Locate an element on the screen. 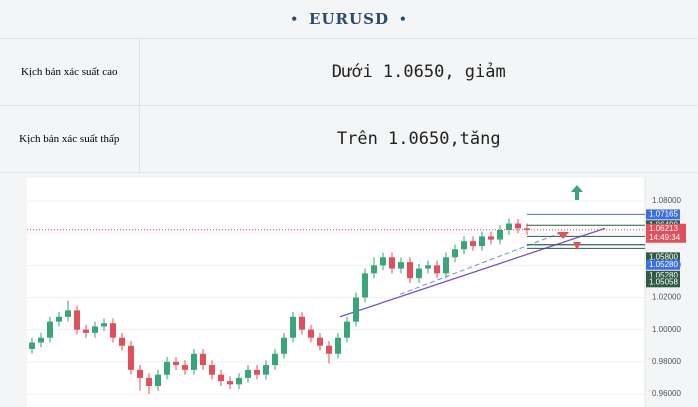 This screenshot has height=407, width=698. cell: Dưới 1.0650, giảm is located at coordinates (418, 72).